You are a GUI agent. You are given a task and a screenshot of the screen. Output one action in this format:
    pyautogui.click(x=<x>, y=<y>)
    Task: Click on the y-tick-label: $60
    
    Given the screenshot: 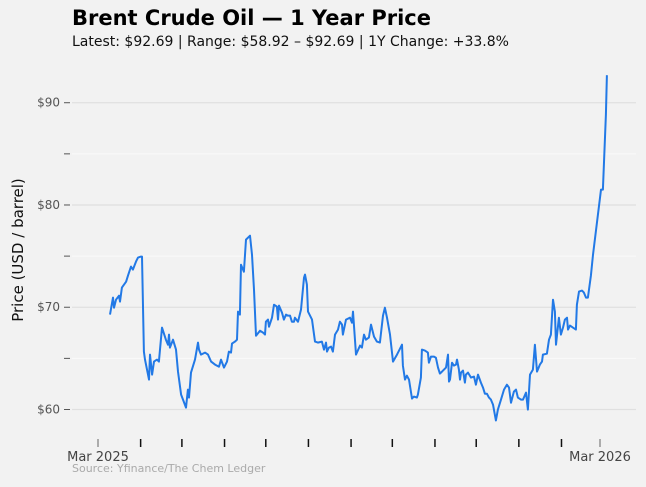 What is the action you would take?
    pyautogui.click(x=48, y=410)
    